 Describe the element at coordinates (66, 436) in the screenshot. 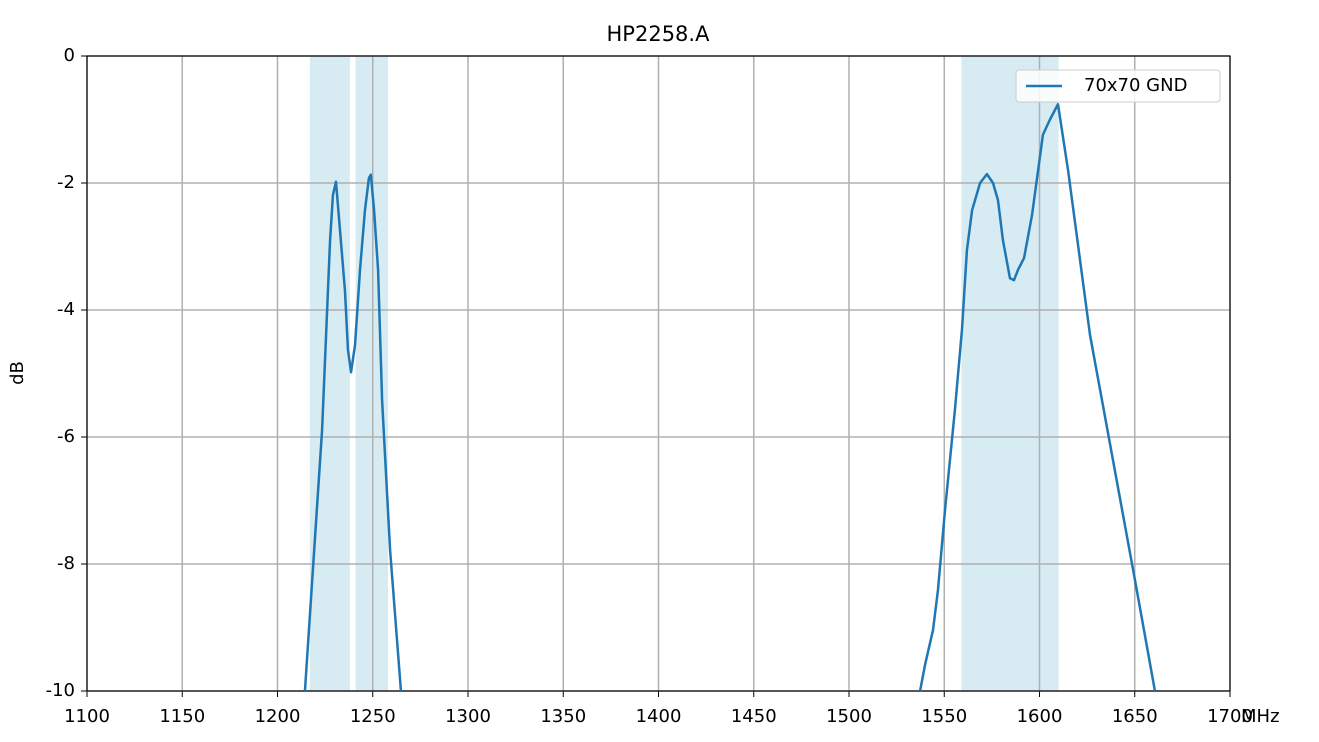

I see `y-tick-label: -6` at that location.